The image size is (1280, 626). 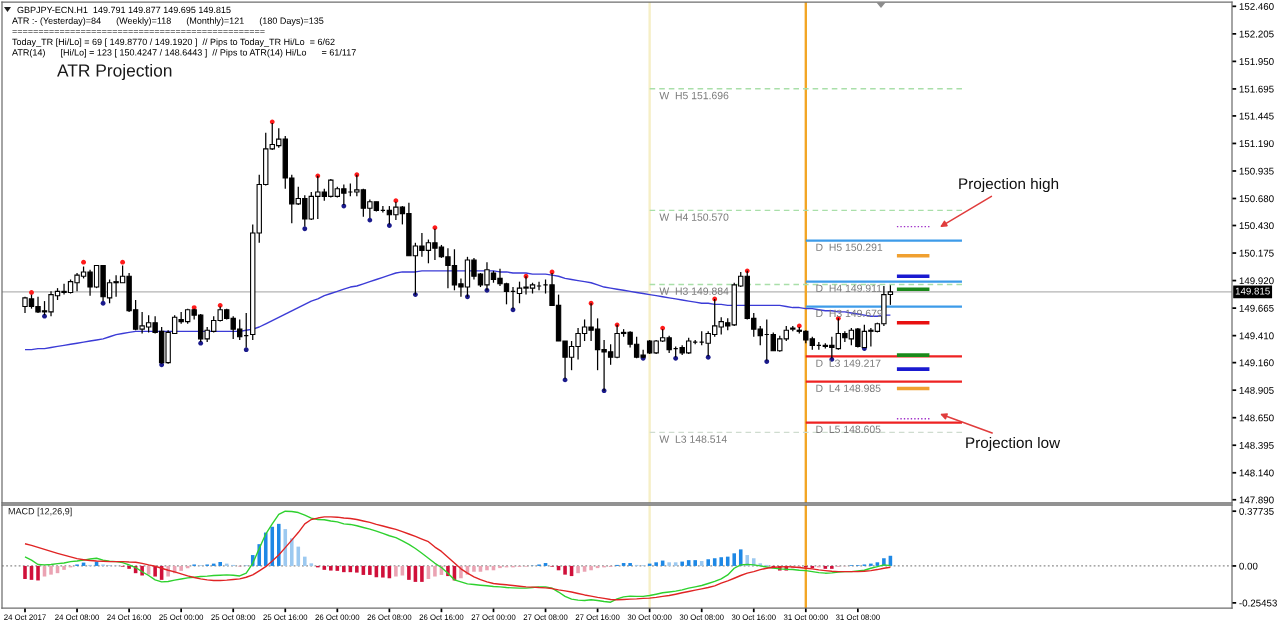 What do you see at coordinates (138, 31) in the screenshot?
I see `annotation: ================================================` at bounding box center [138, 31].